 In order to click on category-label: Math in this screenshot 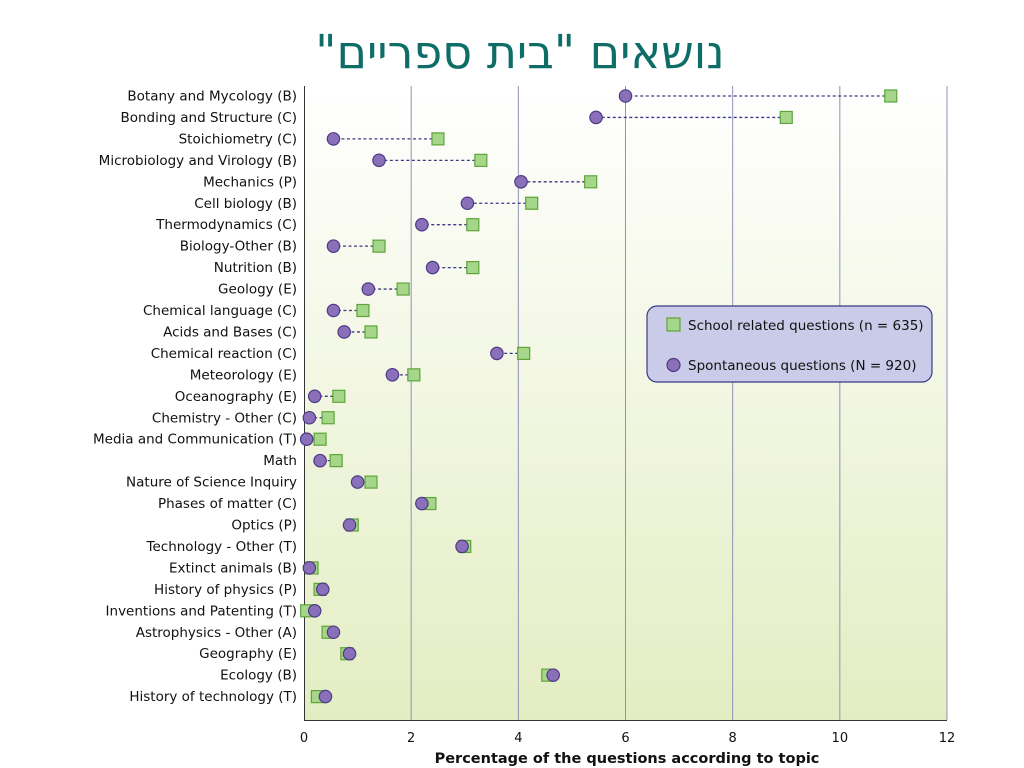, I will do `click(280, 461)`.